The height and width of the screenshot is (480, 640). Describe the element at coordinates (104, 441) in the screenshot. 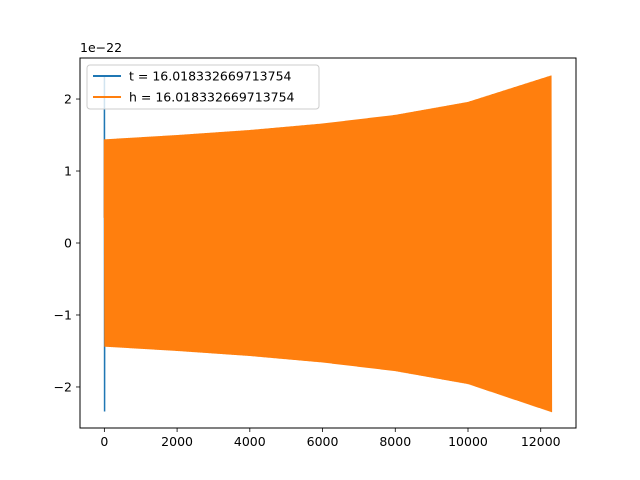

I see `x-tick-label: 0` at that location.